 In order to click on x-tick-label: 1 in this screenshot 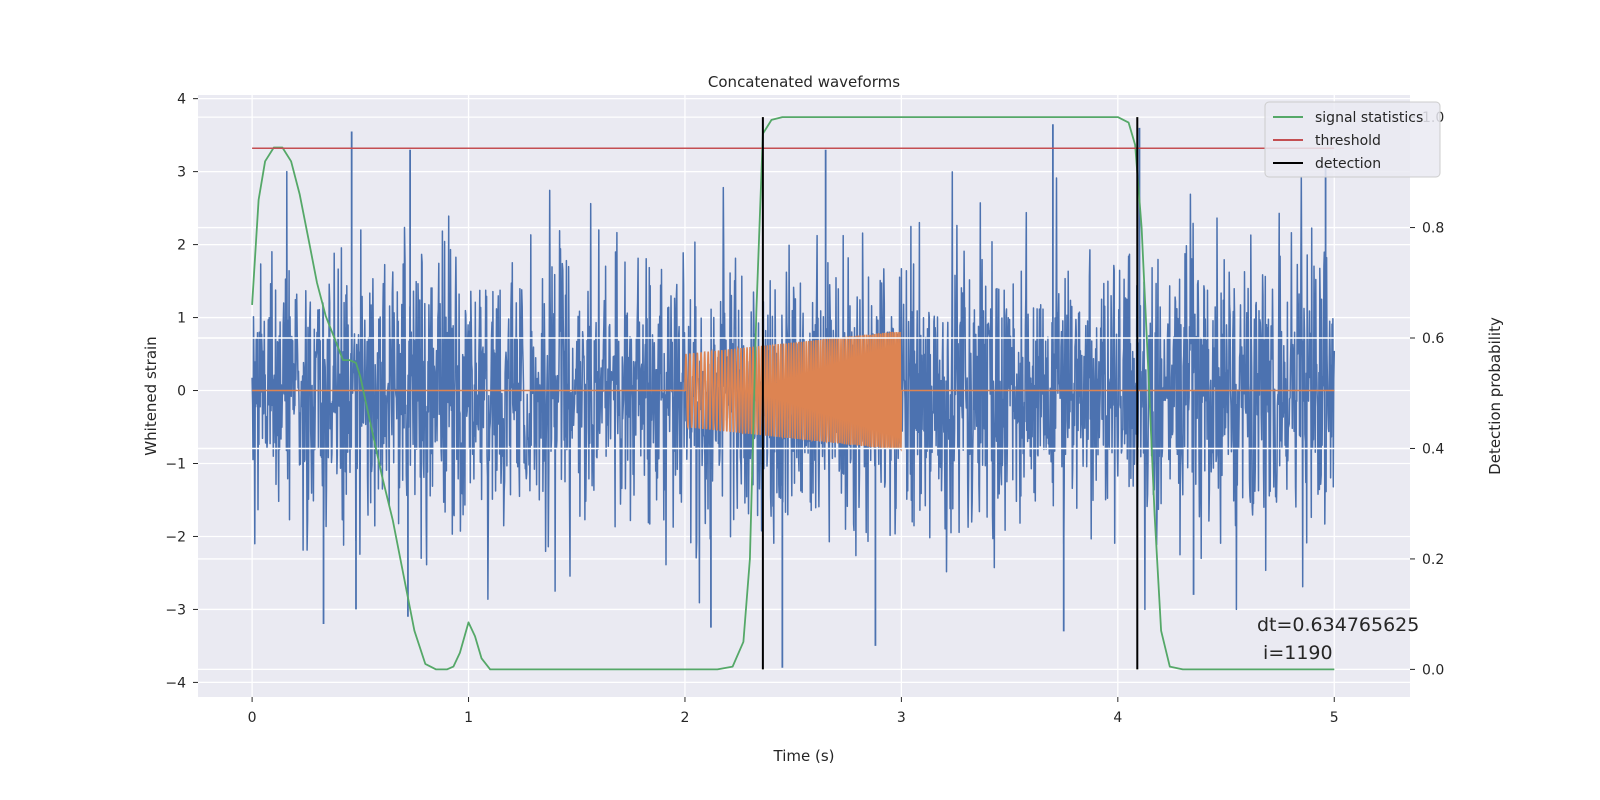, I will do `click(468, 718)`.